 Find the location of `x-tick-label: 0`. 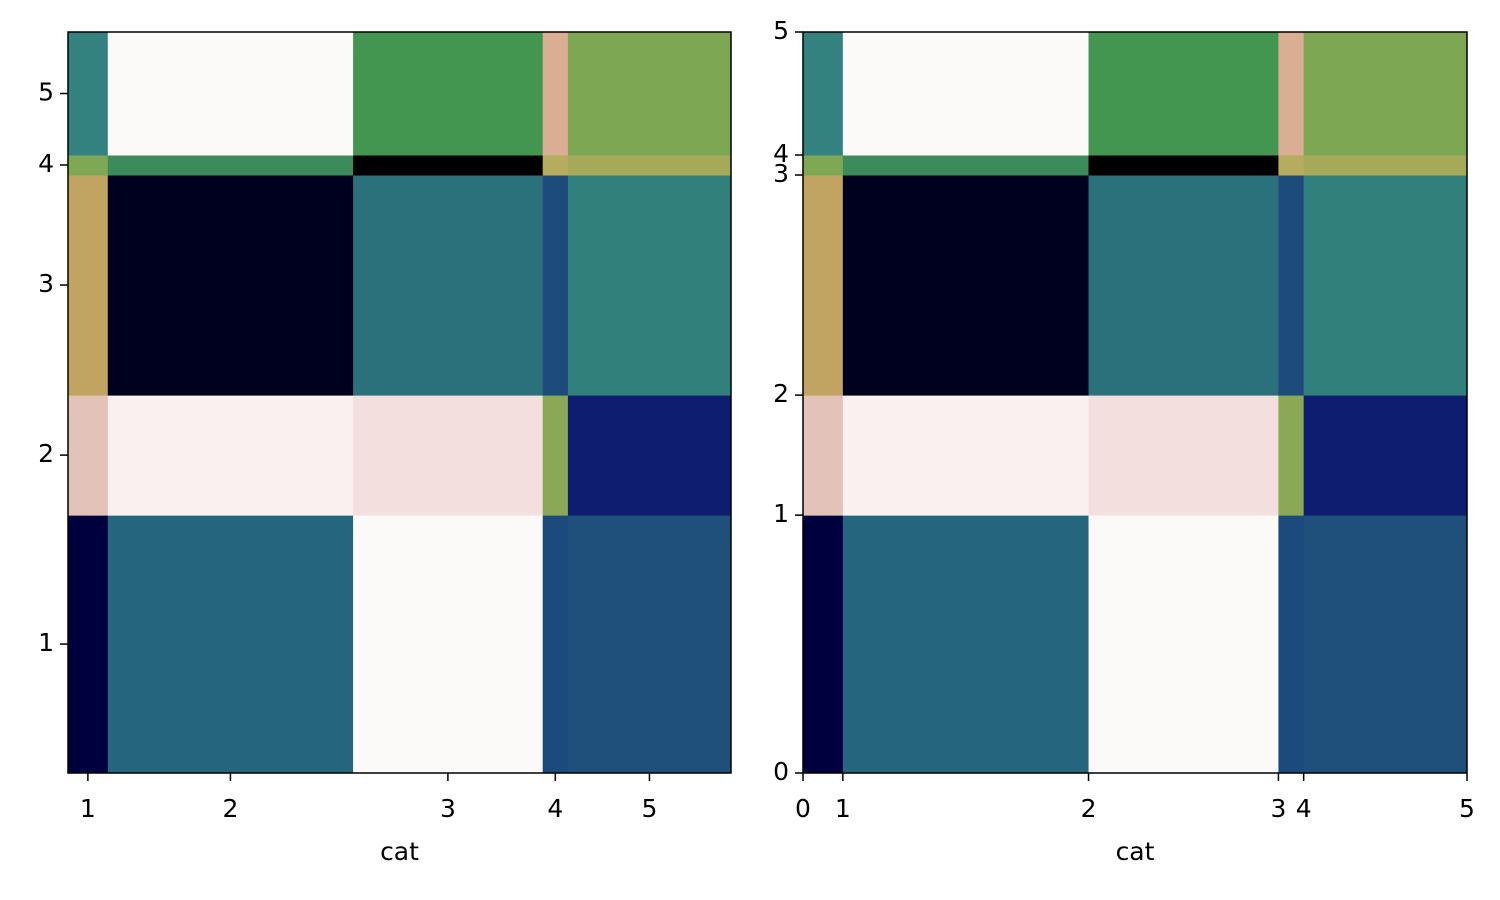

x-tick-label: 0 is located at coordinates (803, 808).